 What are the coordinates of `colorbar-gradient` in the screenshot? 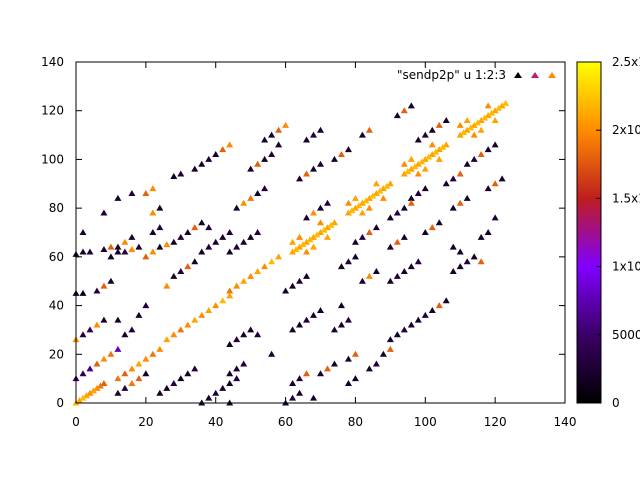 It's located at (589, 232).